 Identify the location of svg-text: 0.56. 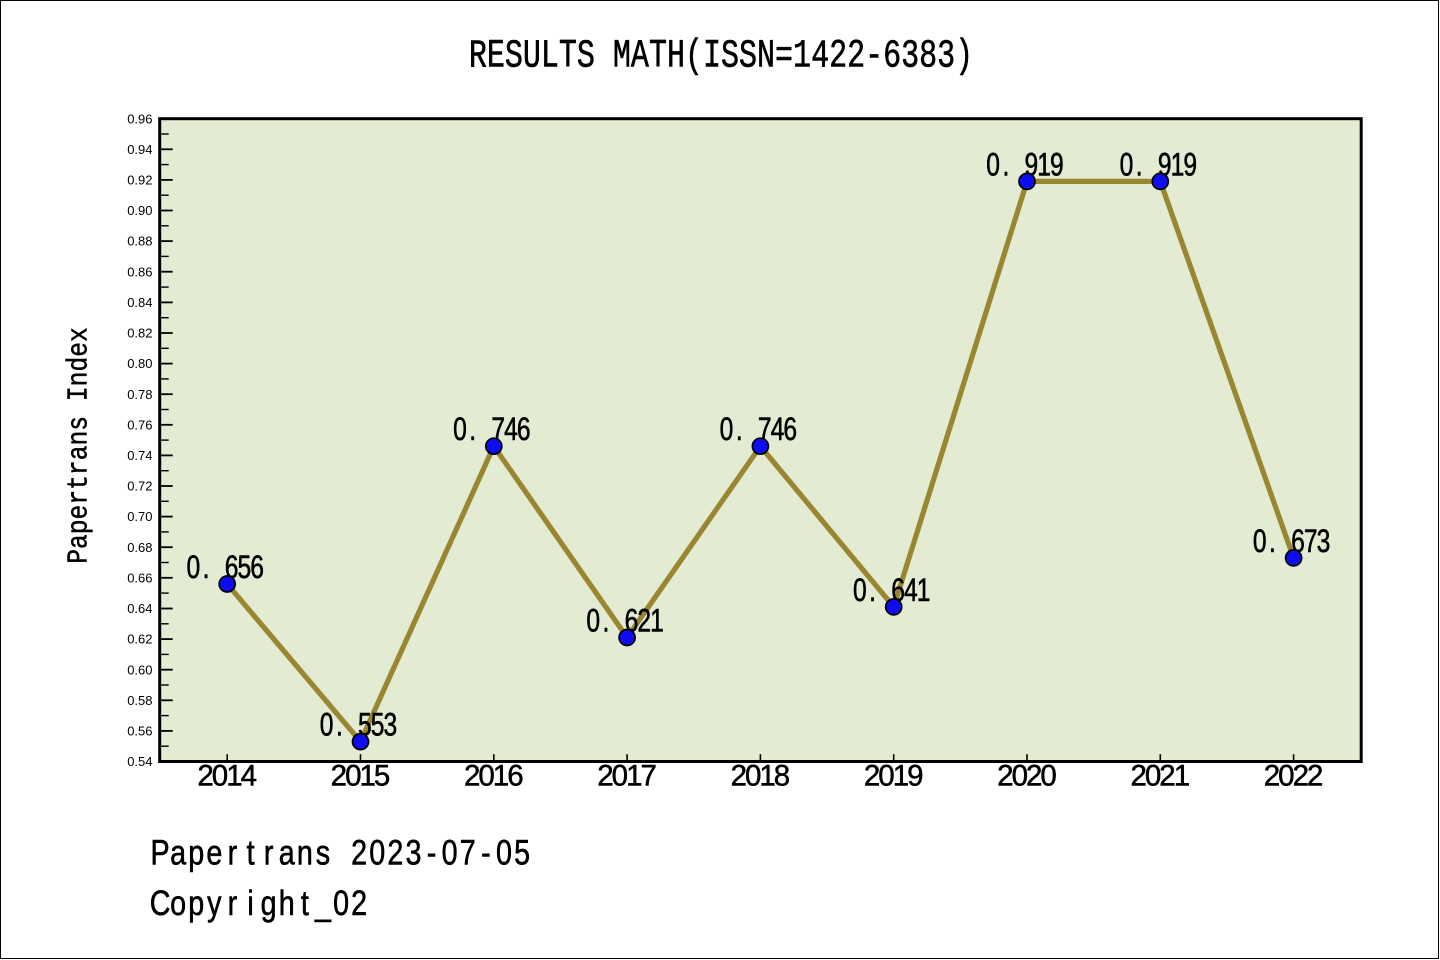
(139, 731).